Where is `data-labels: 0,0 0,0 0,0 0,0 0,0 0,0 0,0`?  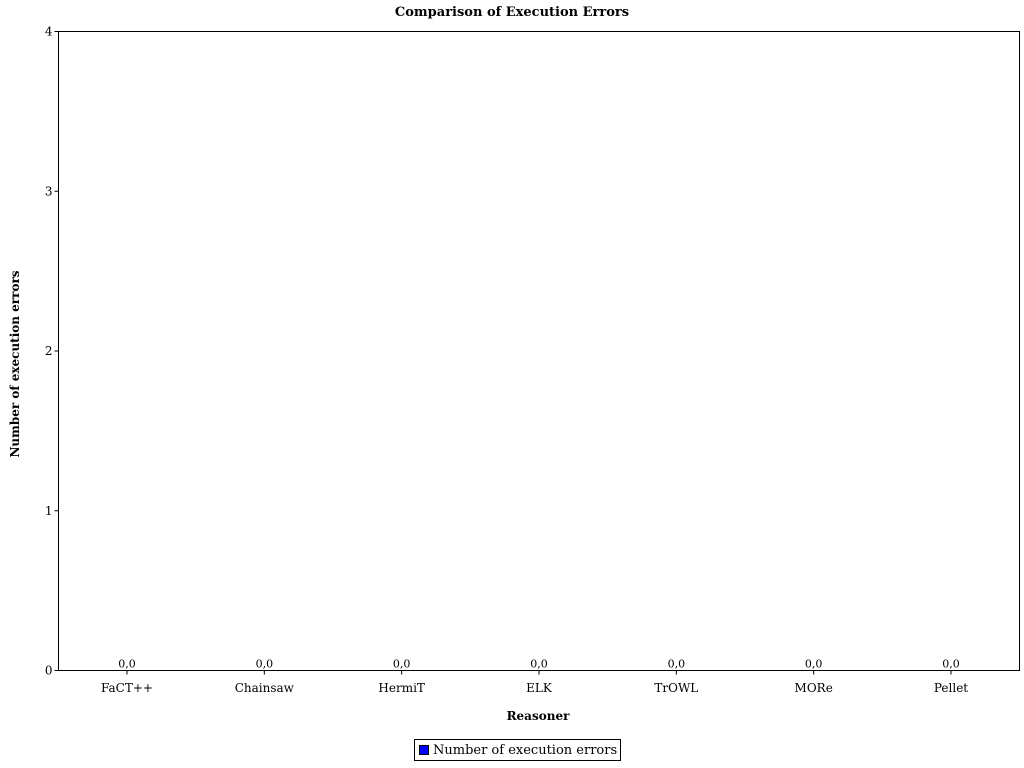 data-labels: 0,0 0,0 0,0 0,0 0,0 0,0 0,0 is located at coordinates (539, 664).